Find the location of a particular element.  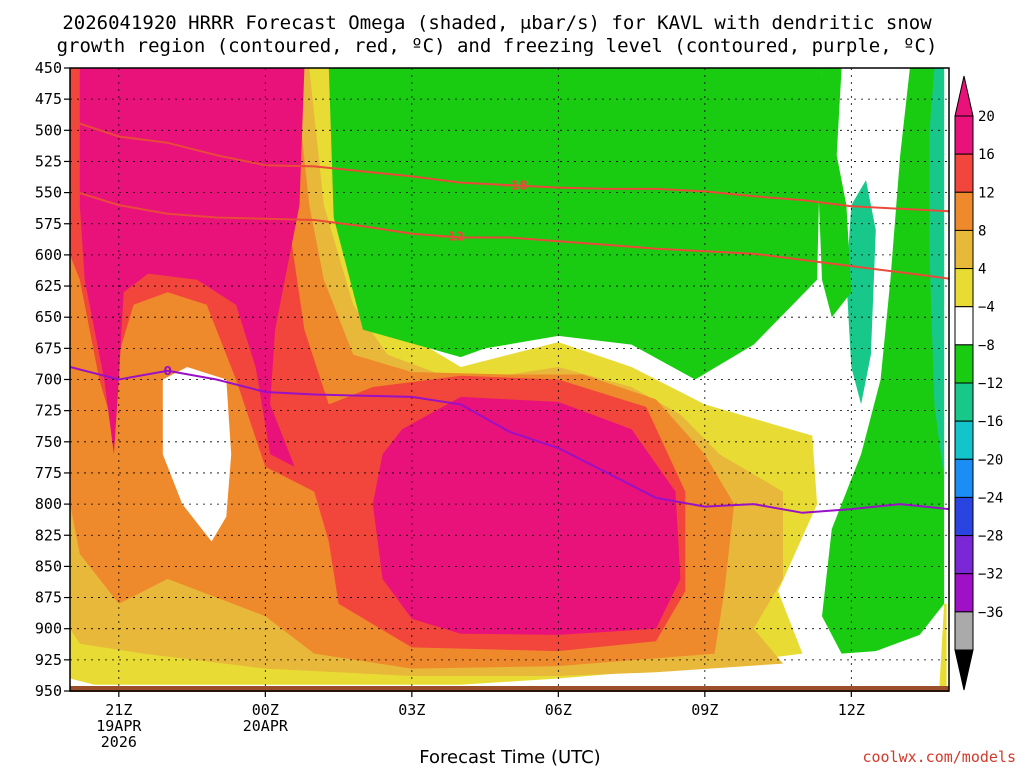

credit-text: coolwx.com/models is located at coordinates (939, 757).